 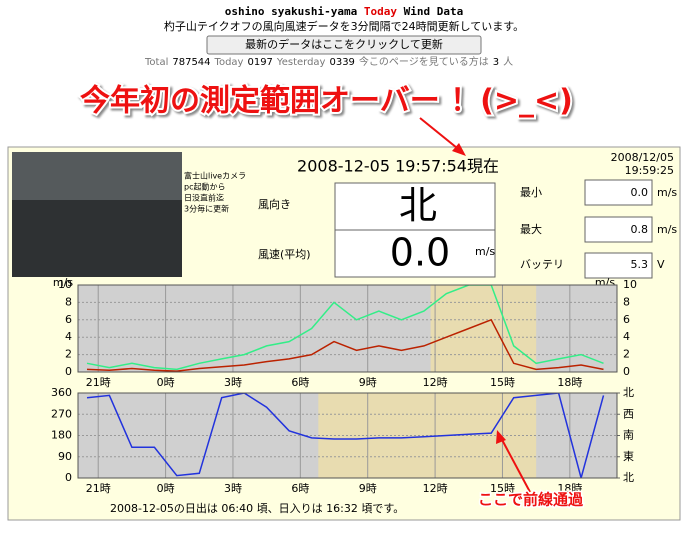 I want to click on y-tick-label: 4, so click(x=68, y=336).